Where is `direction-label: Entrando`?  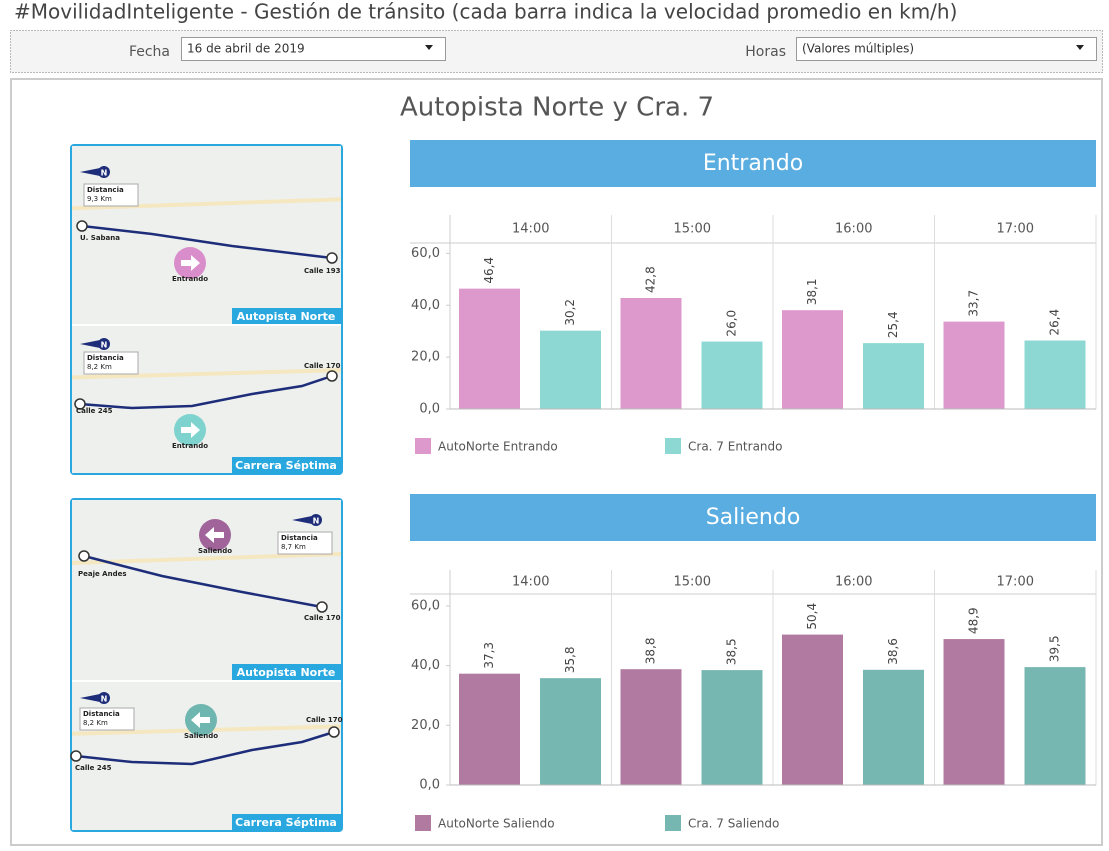 direction-label: Entrando is located at coordinates (190, 446).